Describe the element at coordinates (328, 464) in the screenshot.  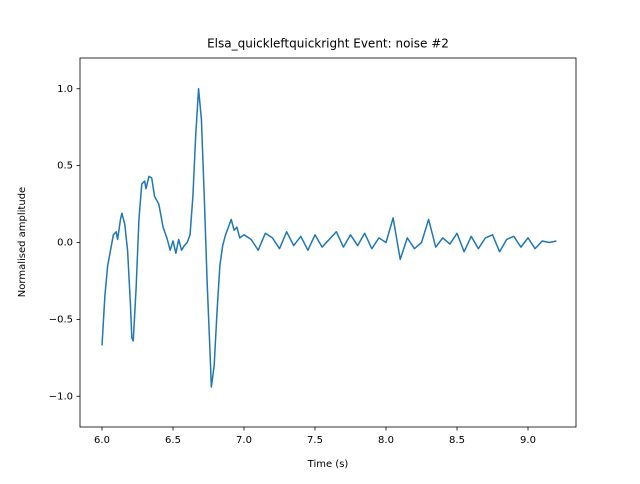
I see `x-axis-label: Time (s)` at that location.